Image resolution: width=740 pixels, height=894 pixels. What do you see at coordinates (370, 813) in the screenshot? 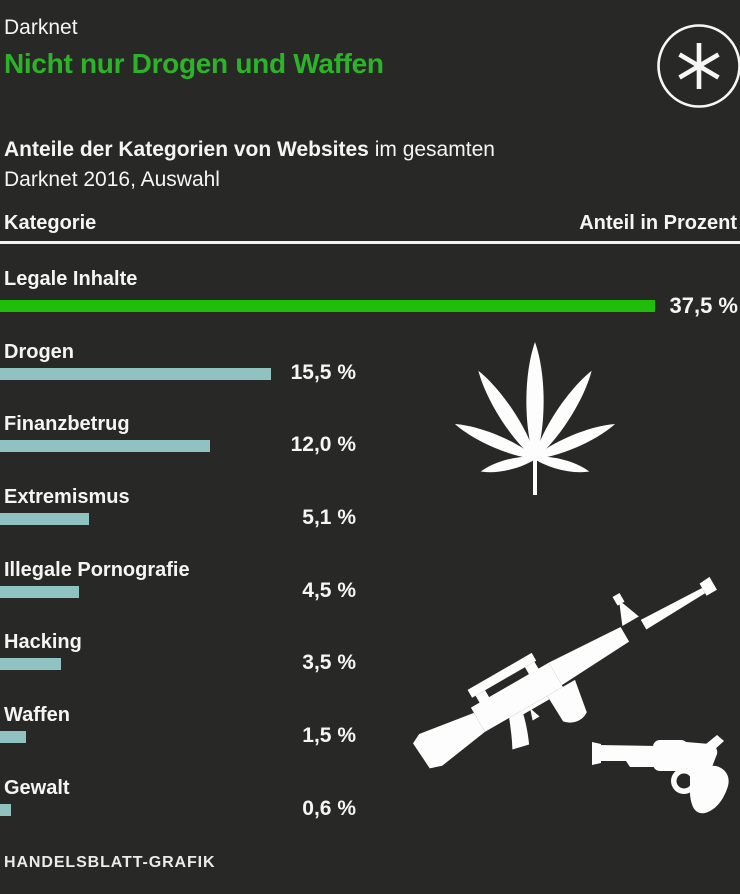
I see `bar-row-gewalt: Gewalt 0,6 %` at bounding box center [370, 813].